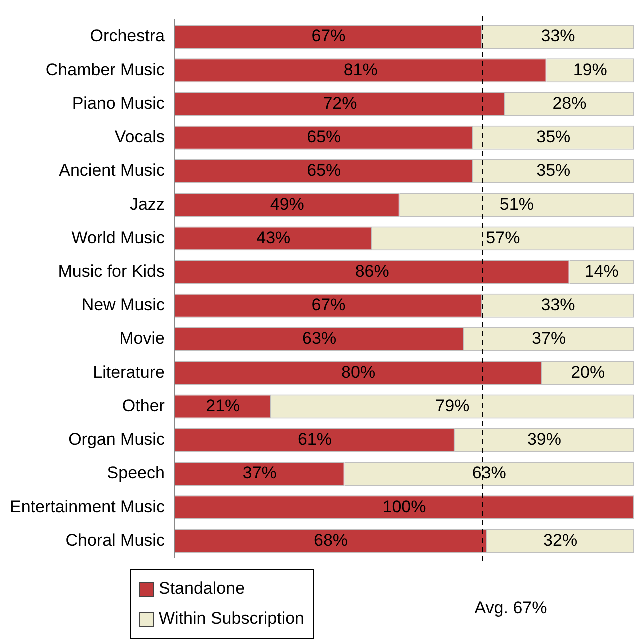 The width and height of the screenshot is (634, 643). What do you see at coordinates (119, 238) in the screenshot?
I see `y-tick-label: World Music` at bounding box center [119, 238].